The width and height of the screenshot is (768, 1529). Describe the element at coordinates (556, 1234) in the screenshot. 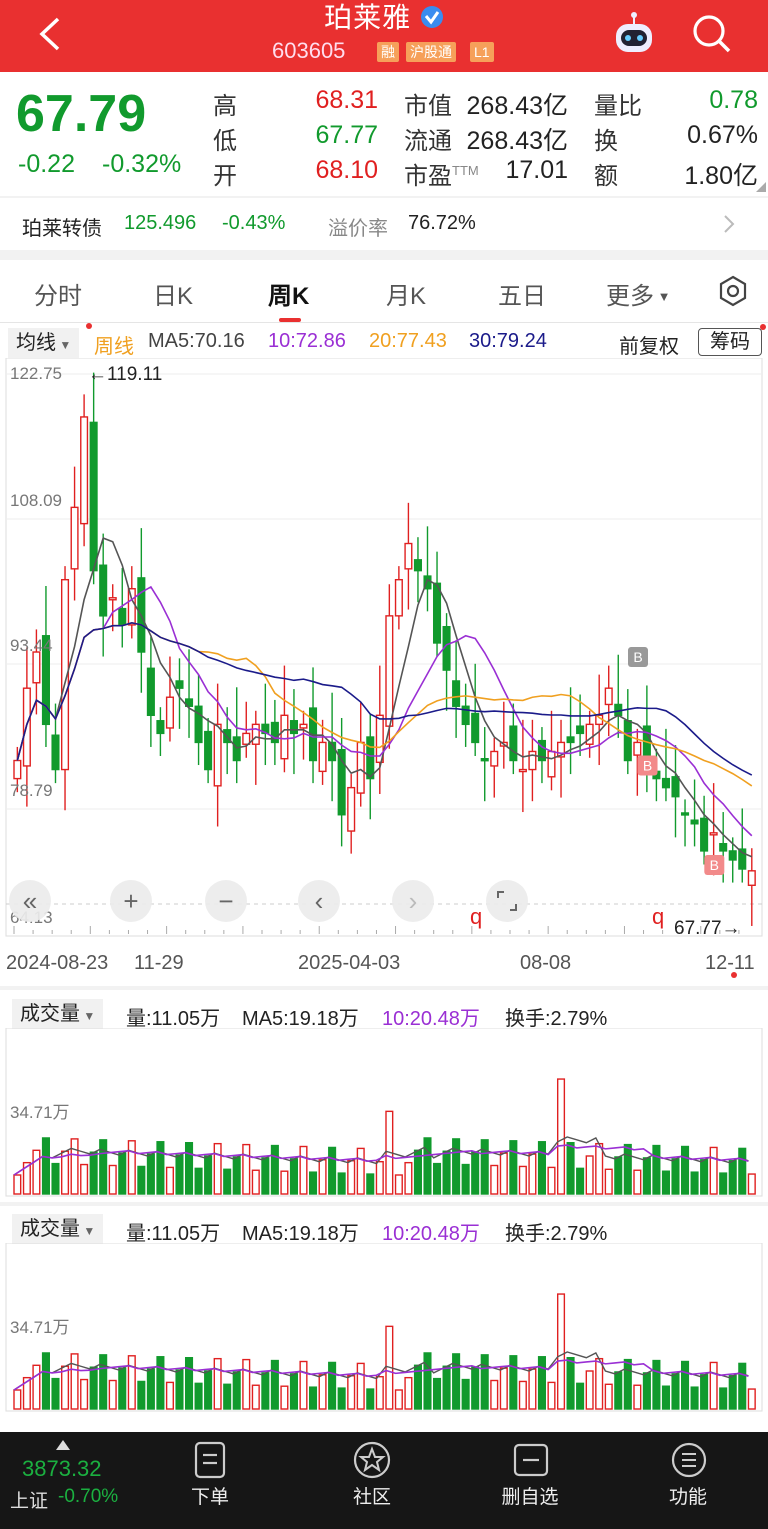

I see `turnover-rate: 换手:2.79%` at that location.